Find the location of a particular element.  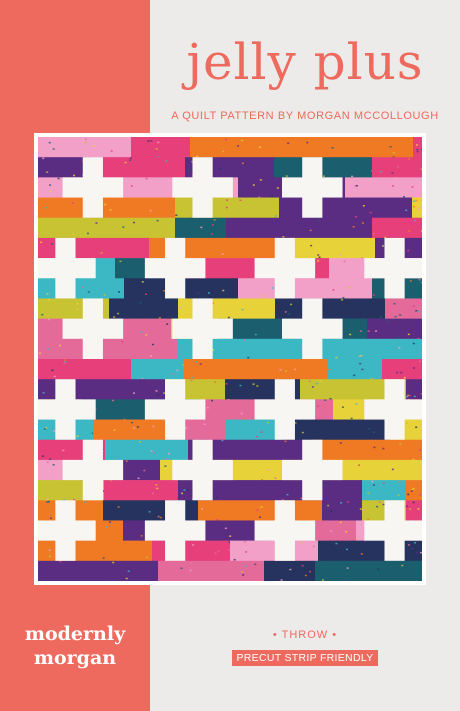

pattern-subtitle: A QUILT PATTERN BY MORGAN MCCOLLOUGH is located at coordinates (305, 116).